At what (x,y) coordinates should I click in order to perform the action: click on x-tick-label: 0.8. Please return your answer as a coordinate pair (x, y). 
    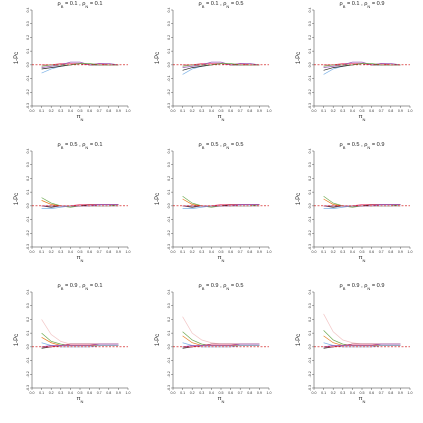
    Looking at the image, I should click on (390, 393).